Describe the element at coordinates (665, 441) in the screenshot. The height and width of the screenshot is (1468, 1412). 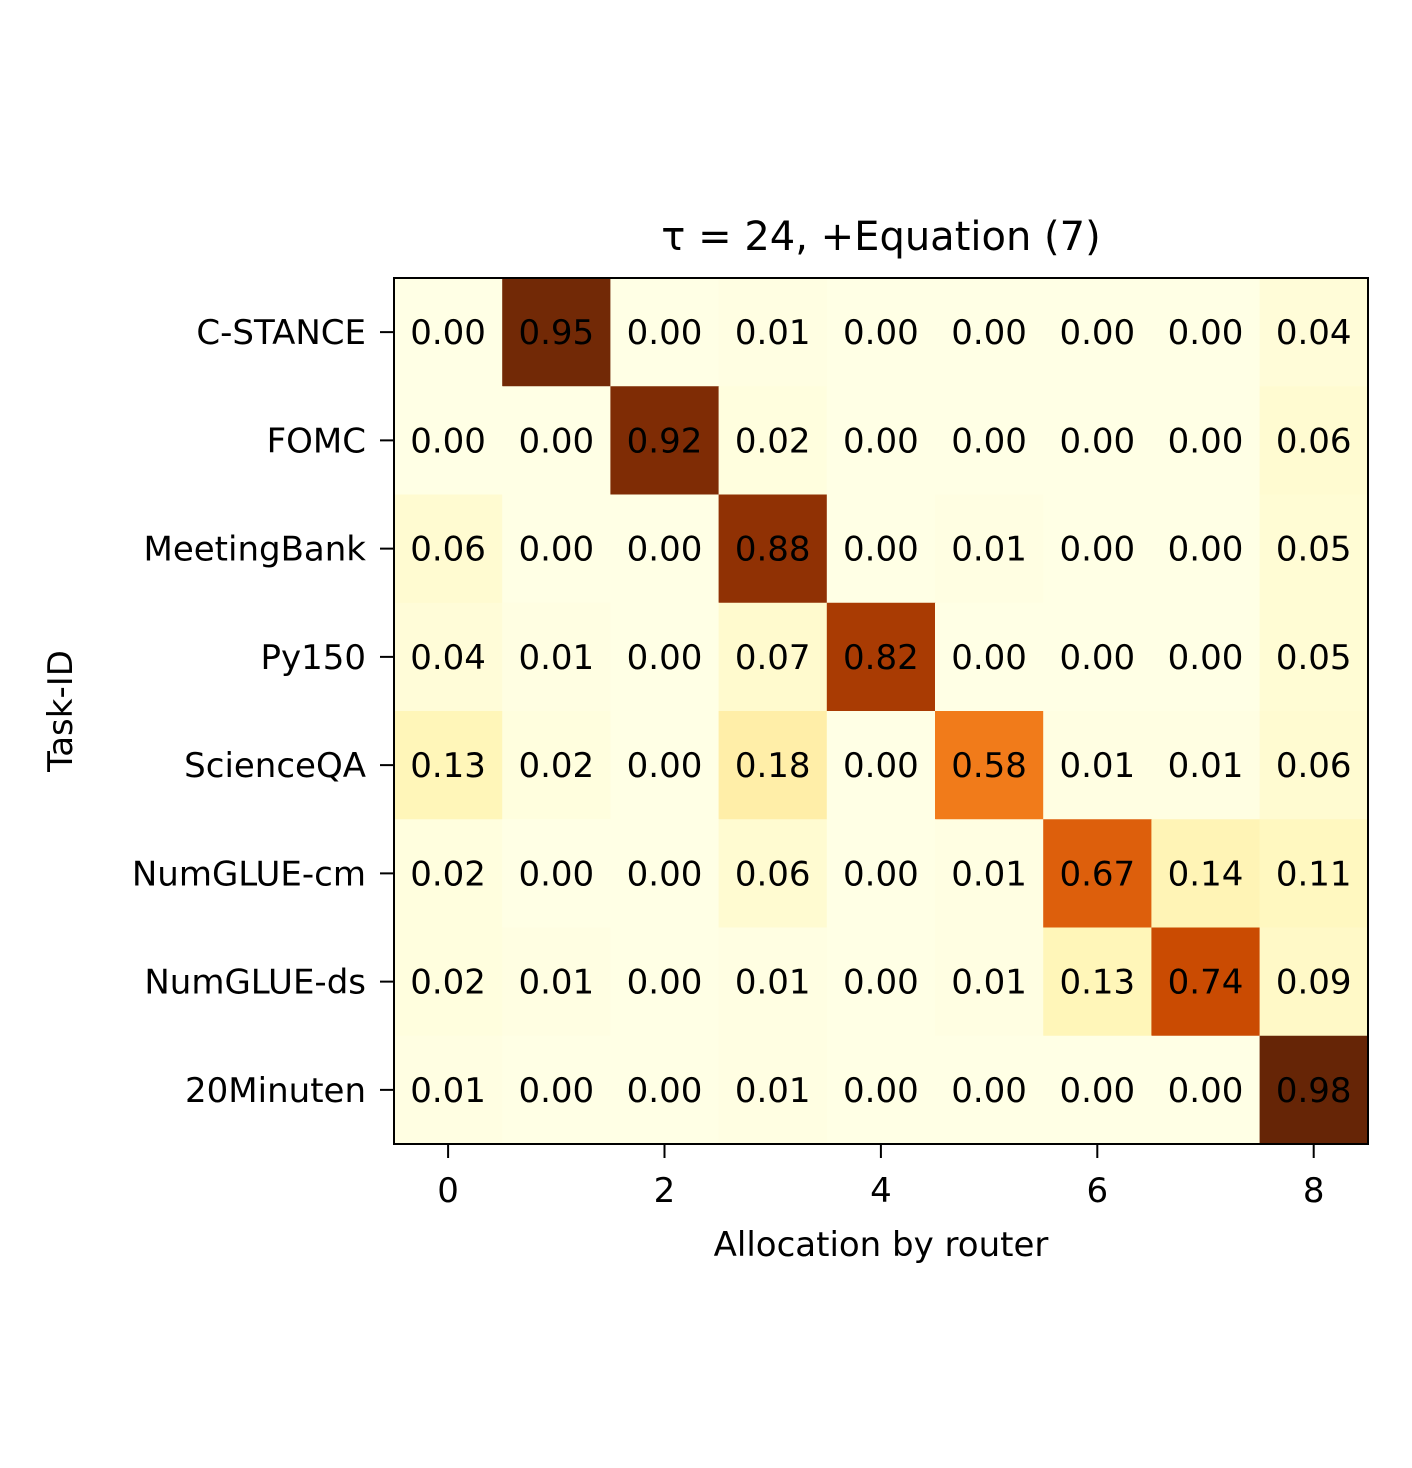
I see `cell-value-label: 0.92` at that location.